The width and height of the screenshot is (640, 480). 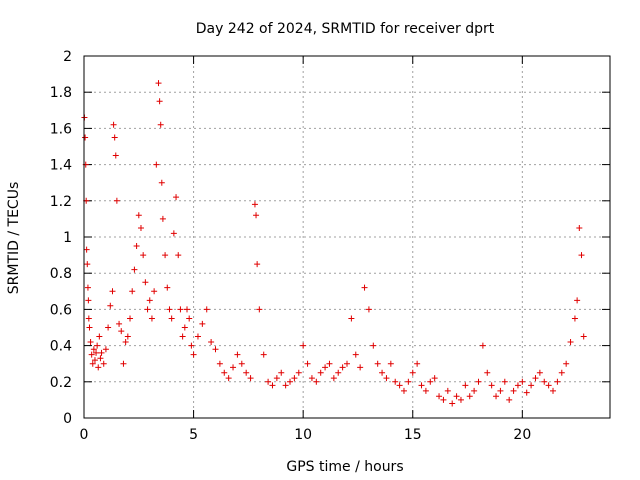 I want to click on y-tick-label: 1.6, so click(x=61, y=129).